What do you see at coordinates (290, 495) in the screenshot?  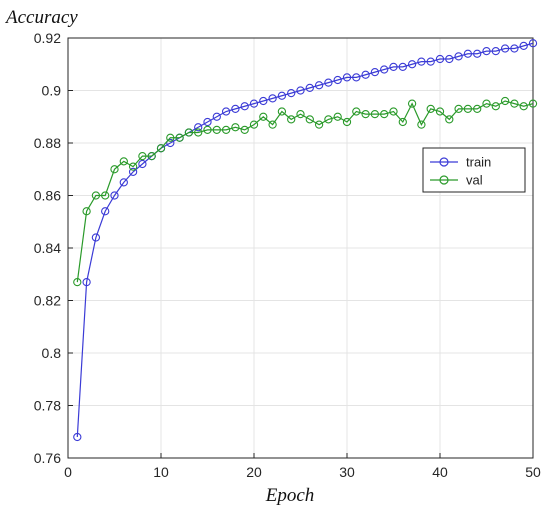 I see `x-axis-label: Epoch` at bounding box center [290, 495].